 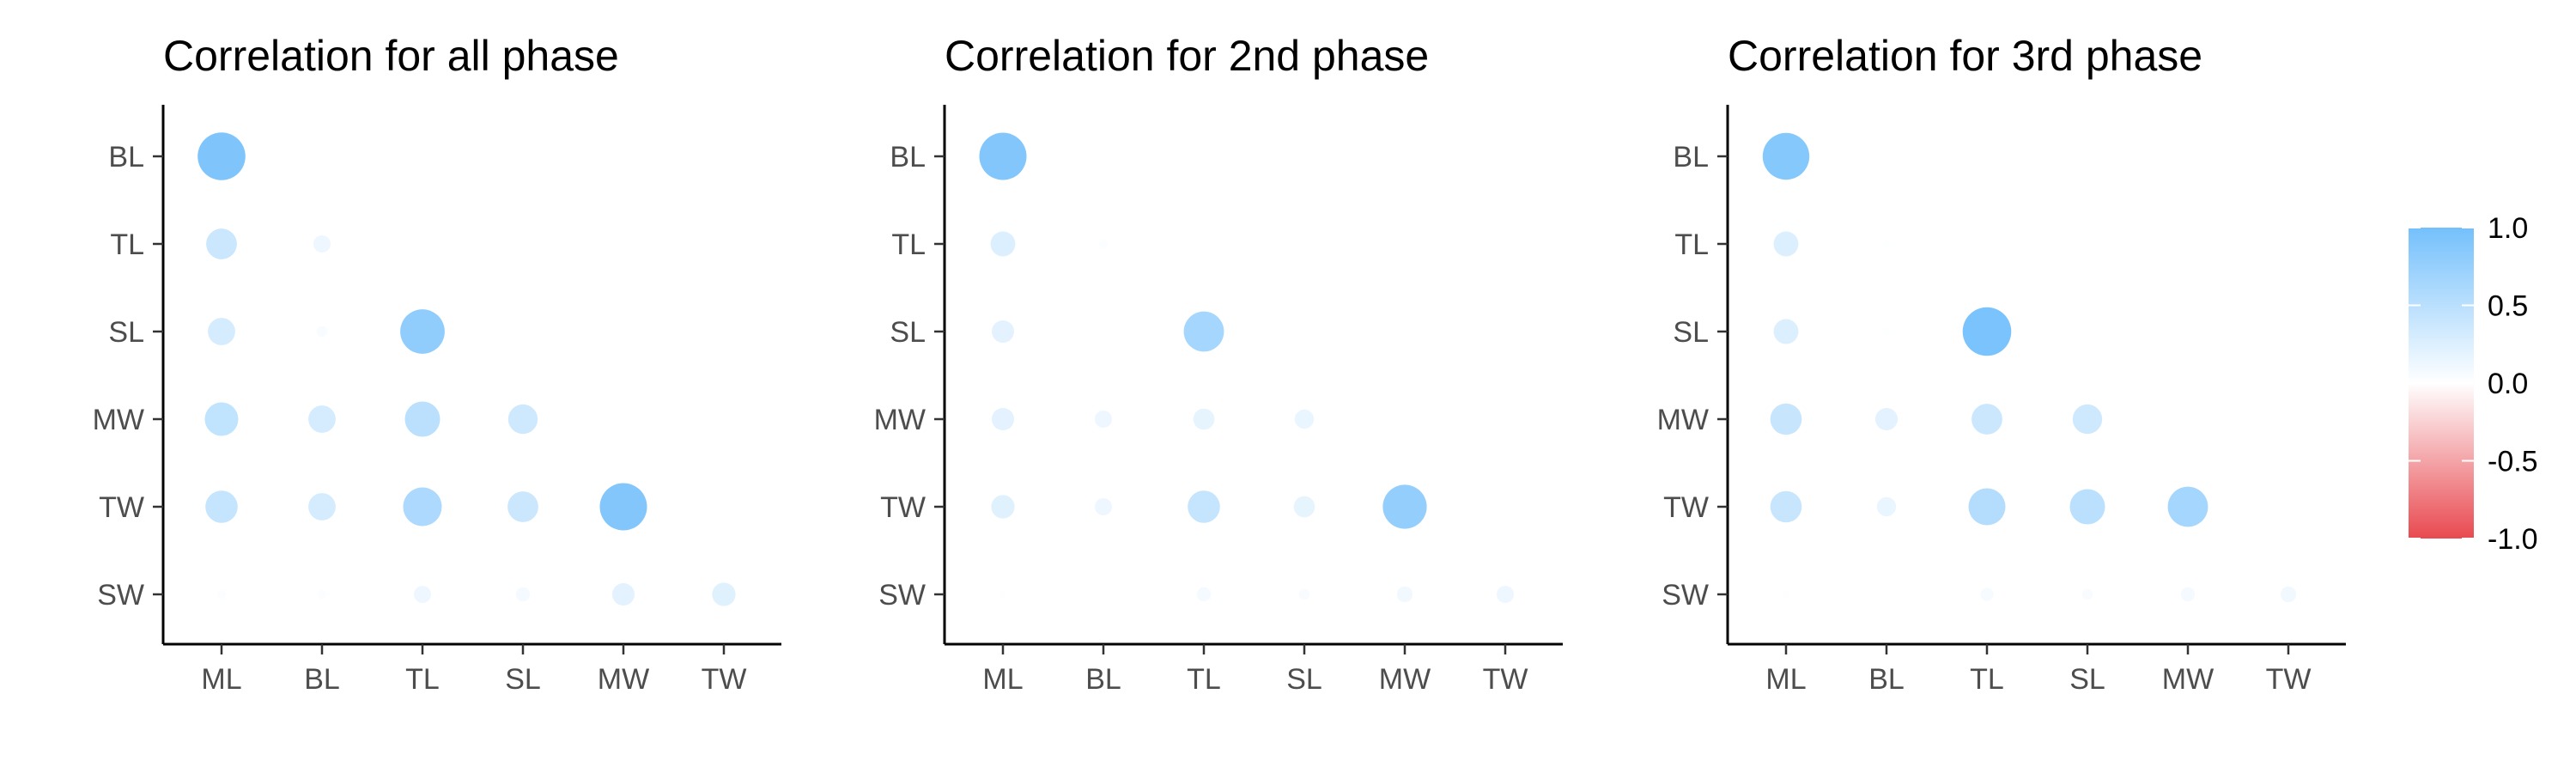 What do you see at coordinates (1965, 56) in the screenshot?
I see `panel-title: Correlation for 3rd phase` at bounding box center [1965, 56].